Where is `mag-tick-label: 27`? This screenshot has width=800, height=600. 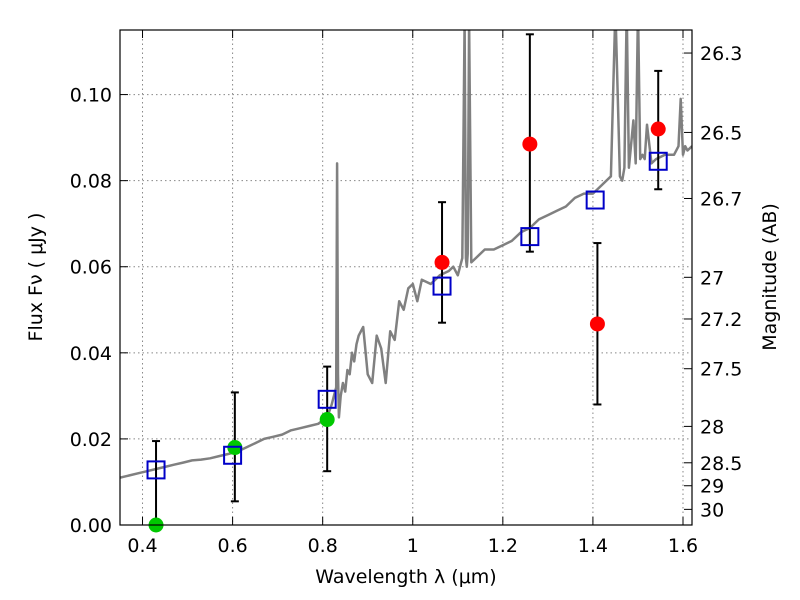
mag-tick-label: 27 is located at coordinates (712, 278).